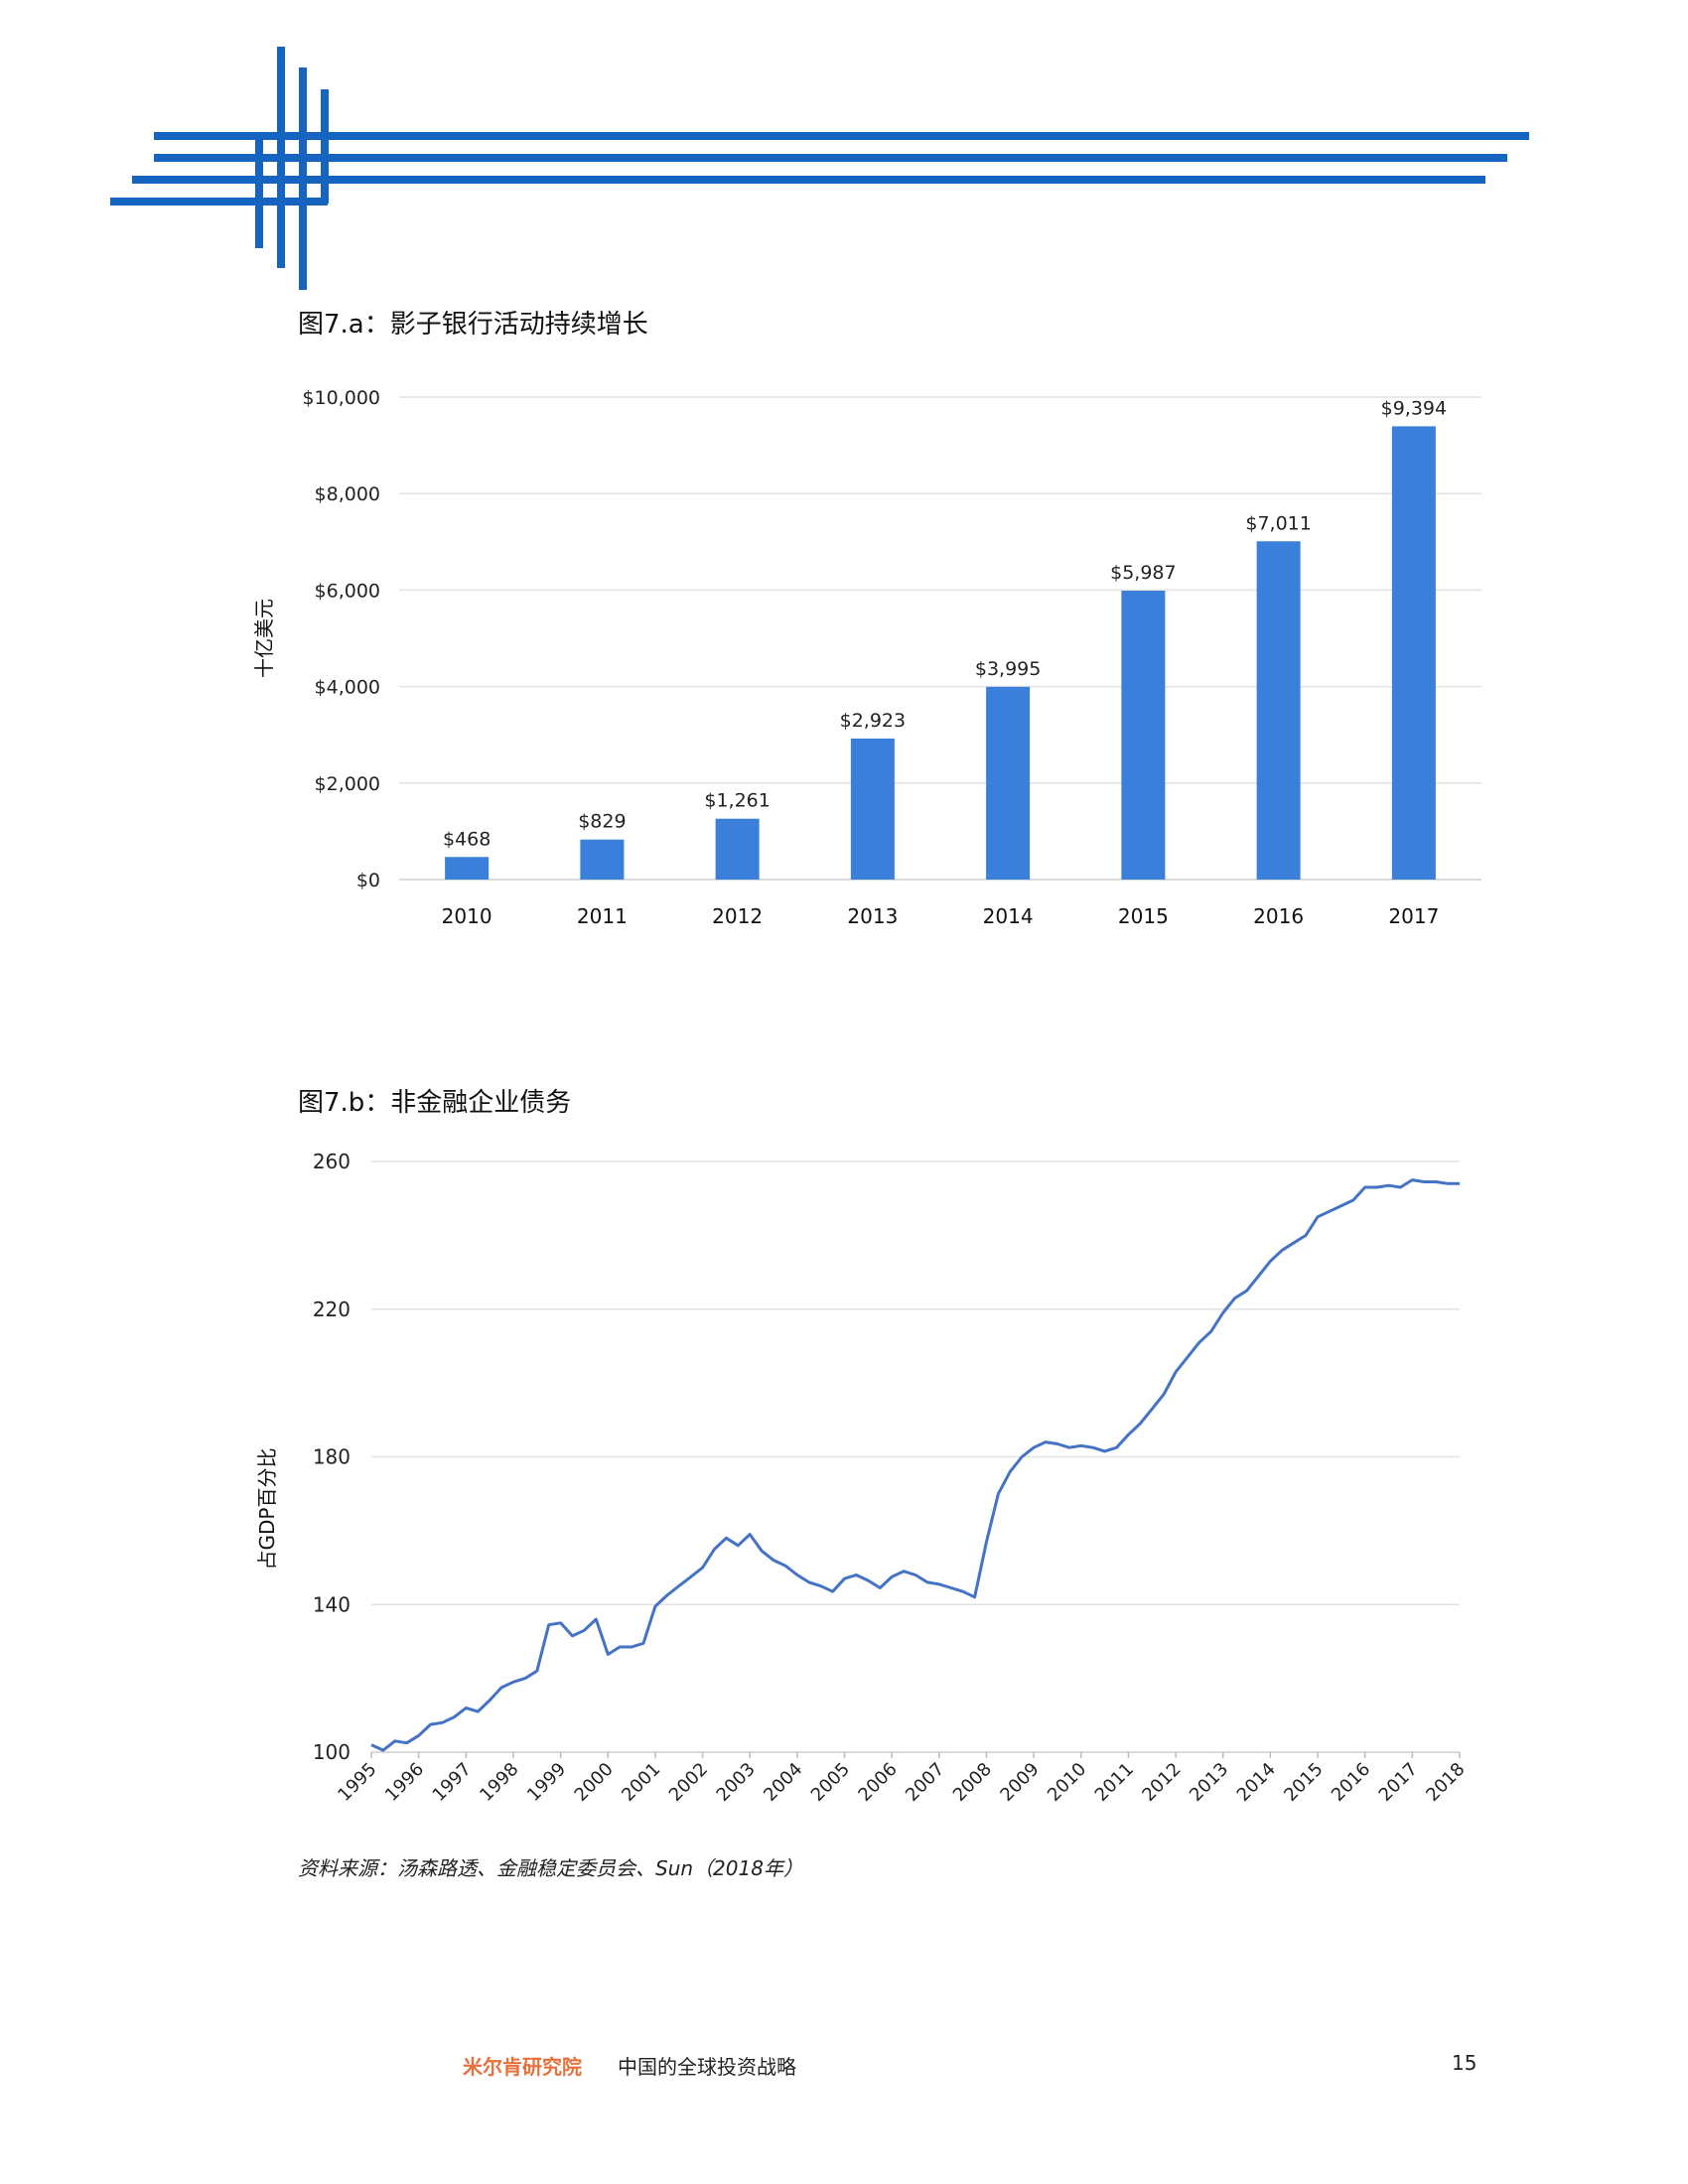 The image size is (1688, 2184). I want to click on y-tick-label: 100, so click(332, 1752).